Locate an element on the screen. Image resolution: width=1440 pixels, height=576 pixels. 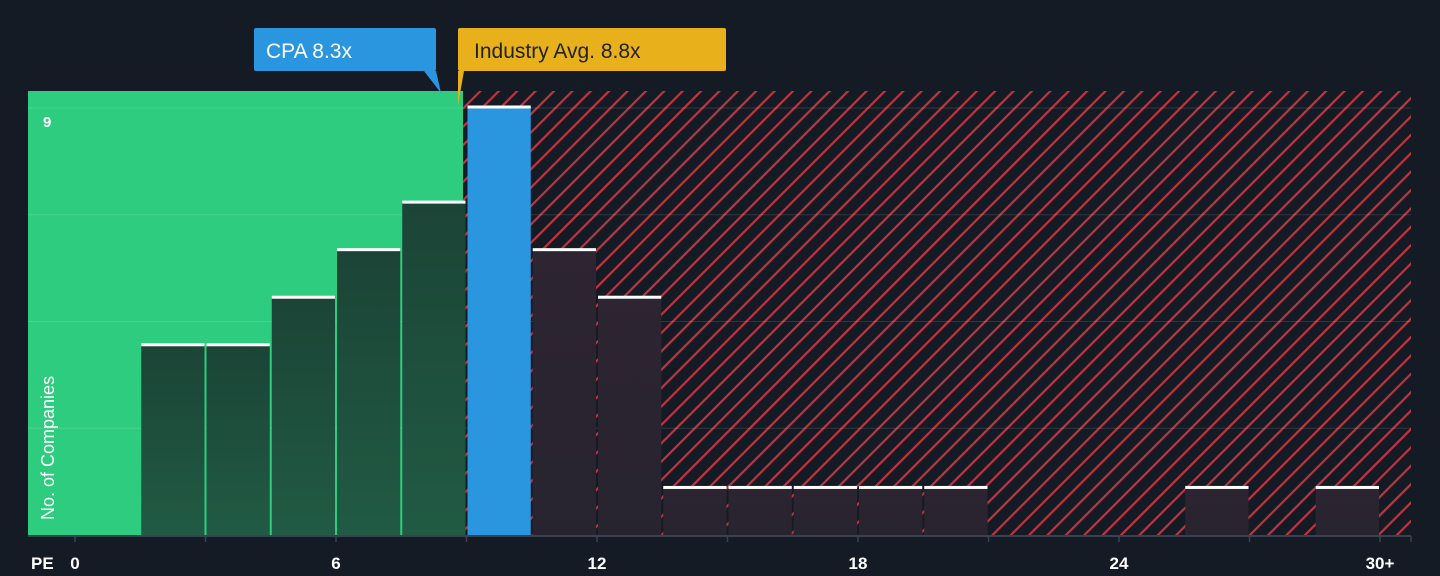
y-tick-label: 9 is located at coordinates (47, 122).